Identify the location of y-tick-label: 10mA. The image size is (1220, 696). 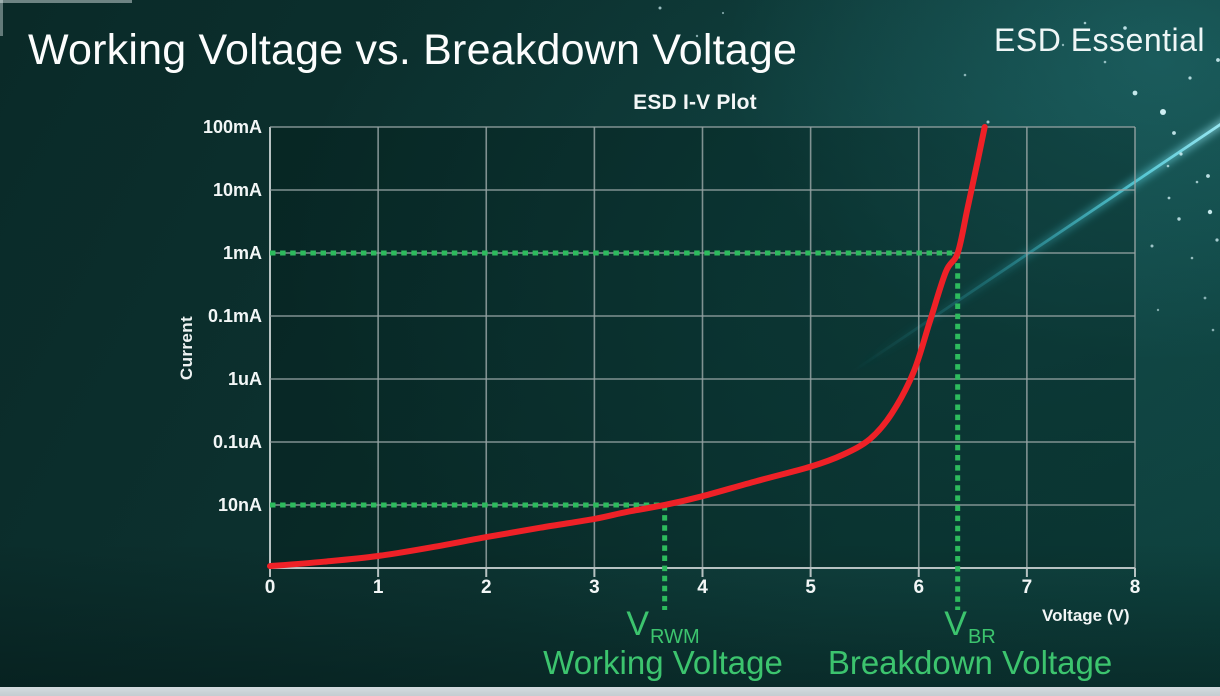
(237, 190).